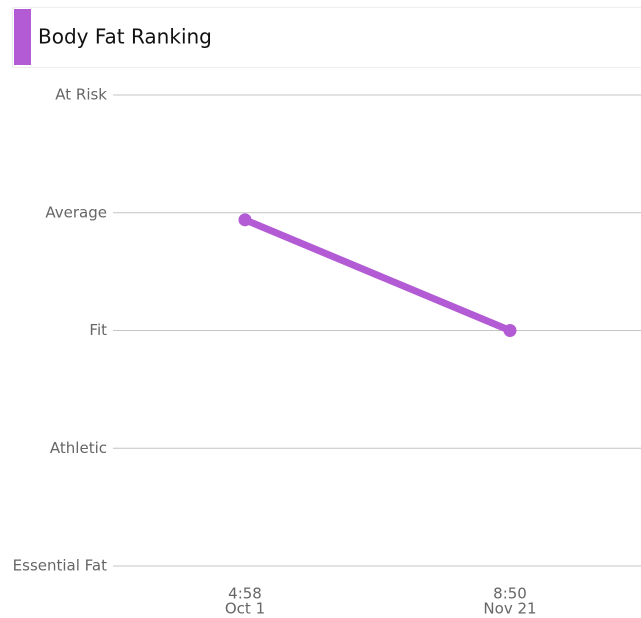 The width and height of the screenshot is (641, 618). What do you see at coordinates (245, 609) in the screenshot?
I see `x-tick-label: Oct 1` at bounding box center [245, 609].